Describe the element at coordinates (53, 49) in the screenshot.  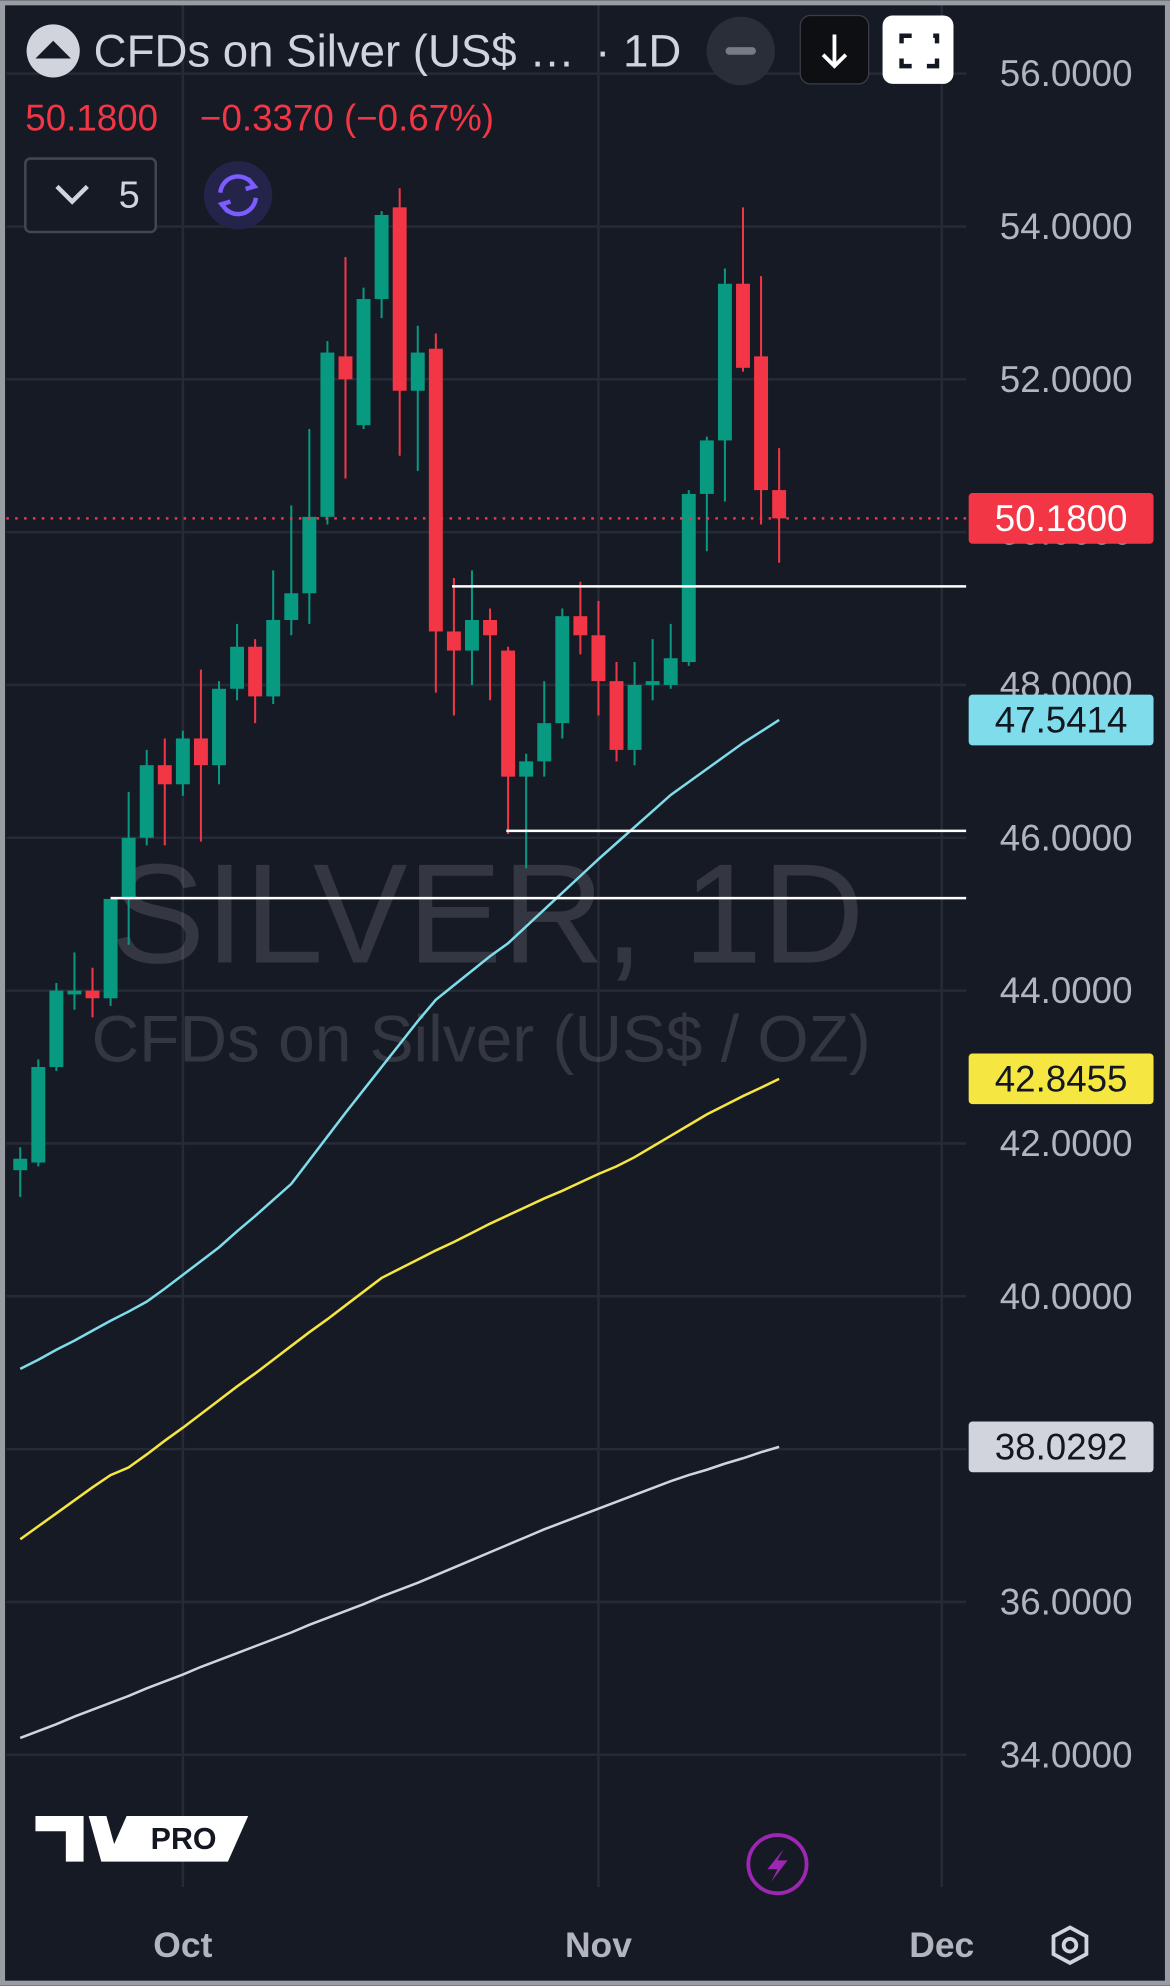
I see `symbol-logo-mark` at that location.